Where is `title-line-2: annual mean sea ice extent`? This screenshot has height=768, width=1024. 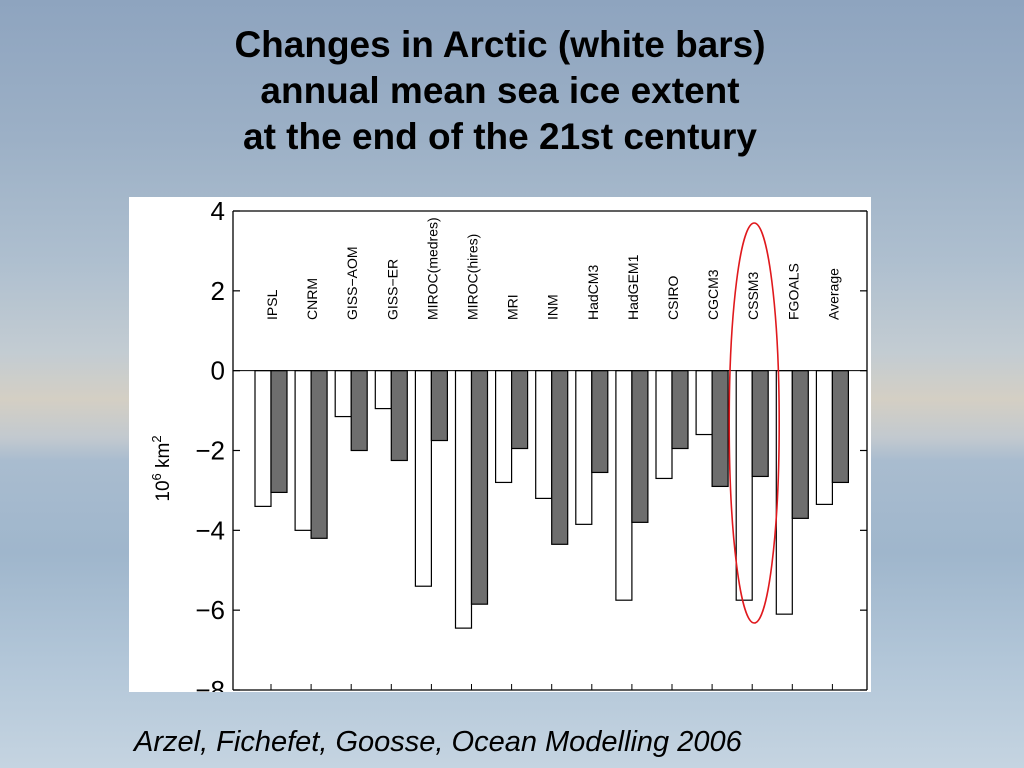
title-line-2: annual mean sea ice extent is located at coordinates (500, 90).